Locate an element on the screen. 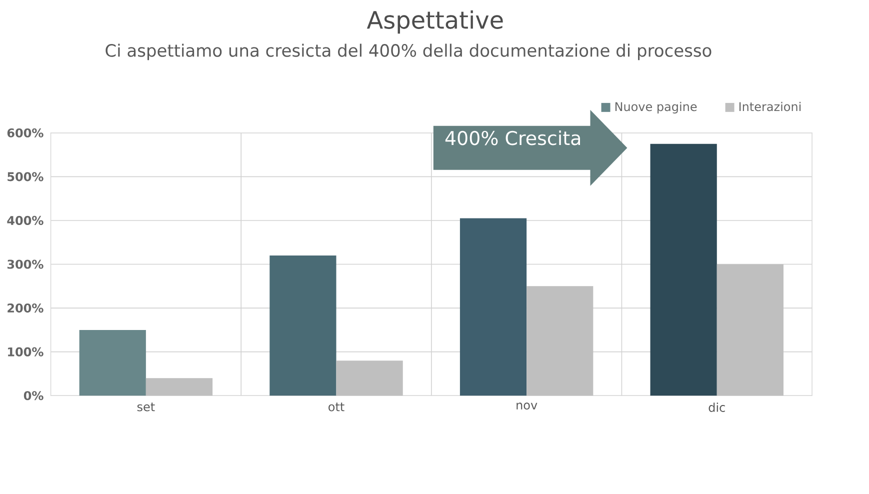 This screenshot has height=494, width=869. y-tick-label: 400% is located at coordinates (25, 221).